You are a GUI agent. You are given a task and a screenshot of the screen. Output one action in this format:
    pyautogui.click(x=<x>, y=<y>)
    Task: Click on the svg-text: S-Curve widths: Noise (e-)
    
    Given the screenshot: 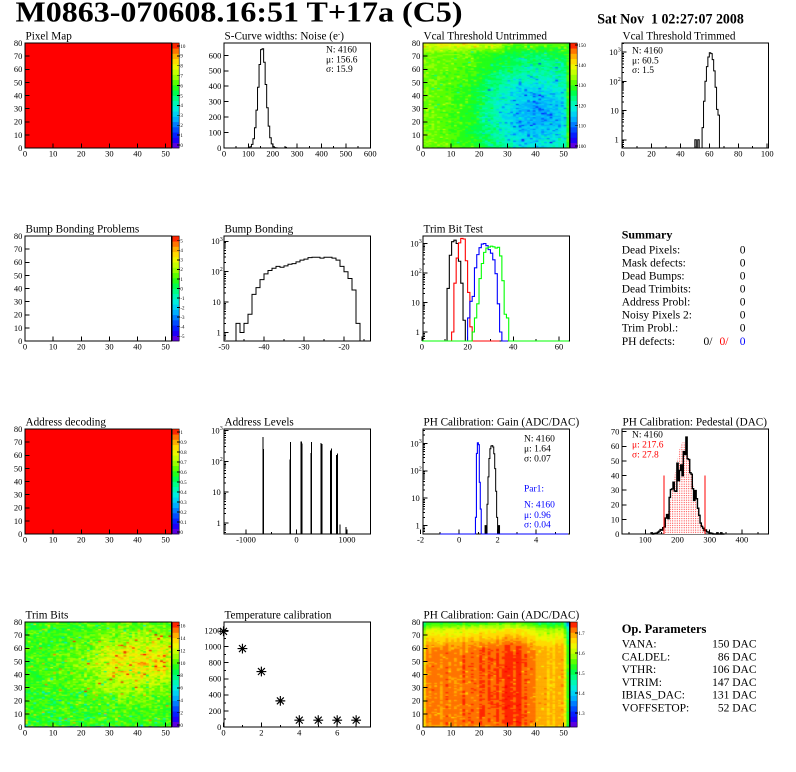 What is the action you would take?
    pyautogui.click(x=285, y=36)
    